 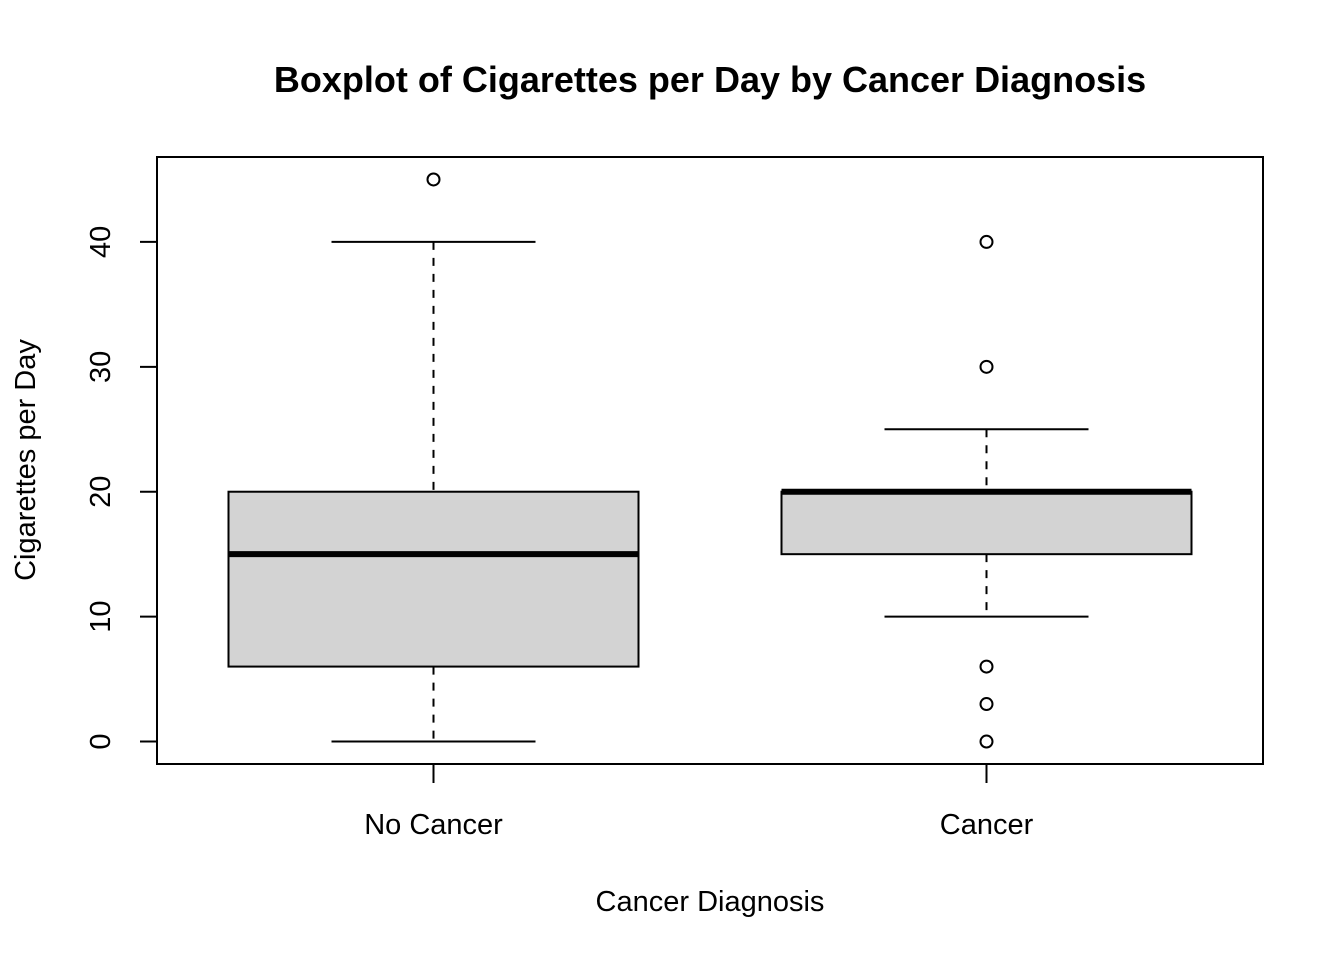 I want to click on y-tick-label: 20, so click(x=101, y=492).